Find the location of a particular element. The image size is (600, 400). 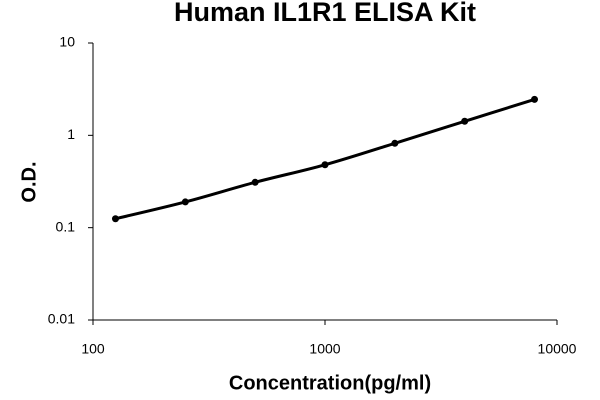

y-tick-label: 10 is located at coordinates (67, 42).